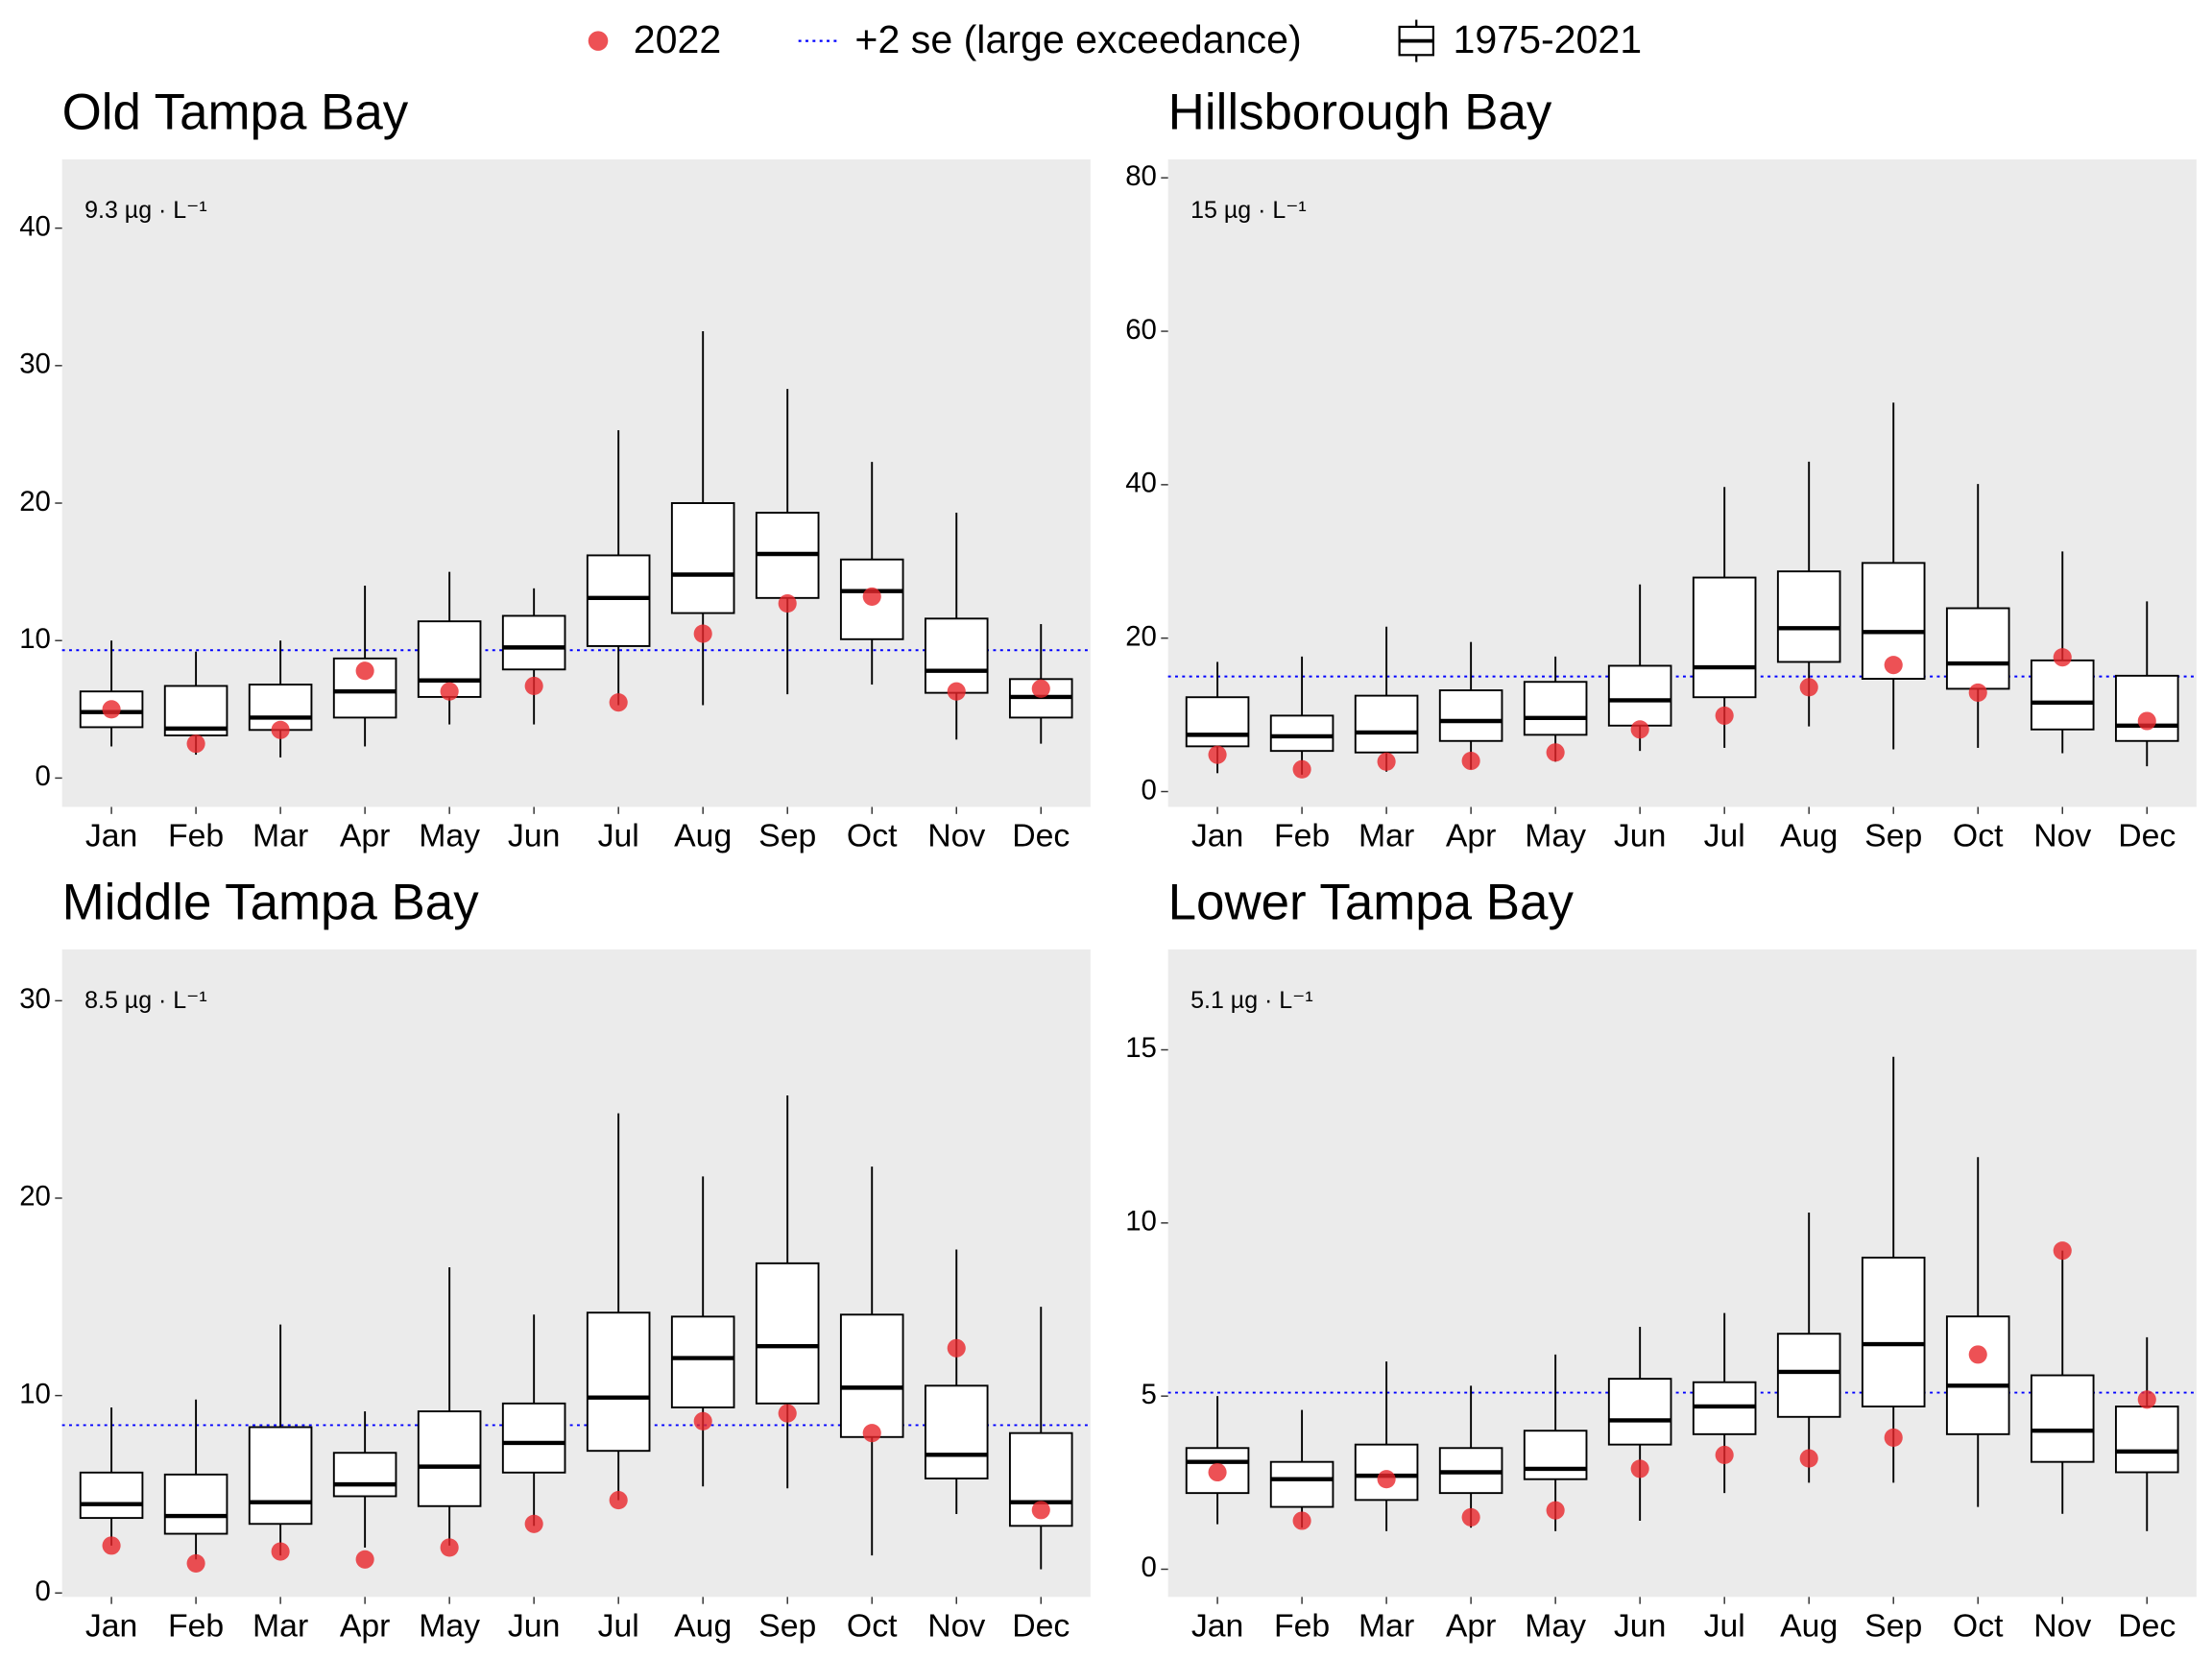 This screenshot has width=2212, height=1659. I want to click on legend-marker, so click(599, 41).